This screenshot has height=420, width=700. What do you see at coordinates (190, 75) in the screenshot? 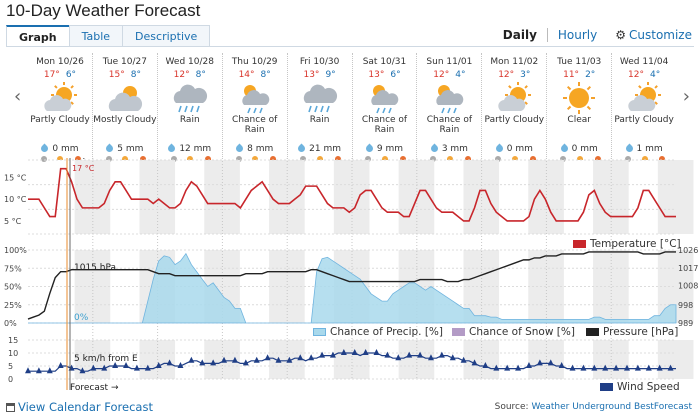
I see `day-temps: 12° 8°` at bounding box center [190, 75].